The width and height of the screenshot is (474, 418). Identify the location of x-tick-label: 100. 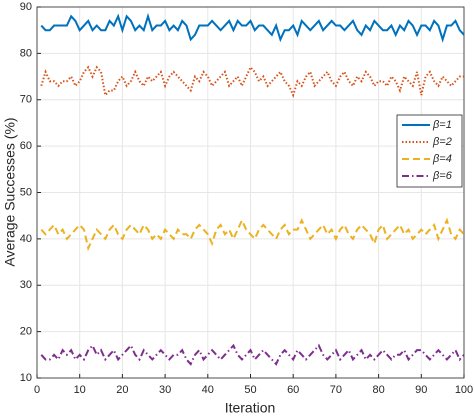
(464, 390).